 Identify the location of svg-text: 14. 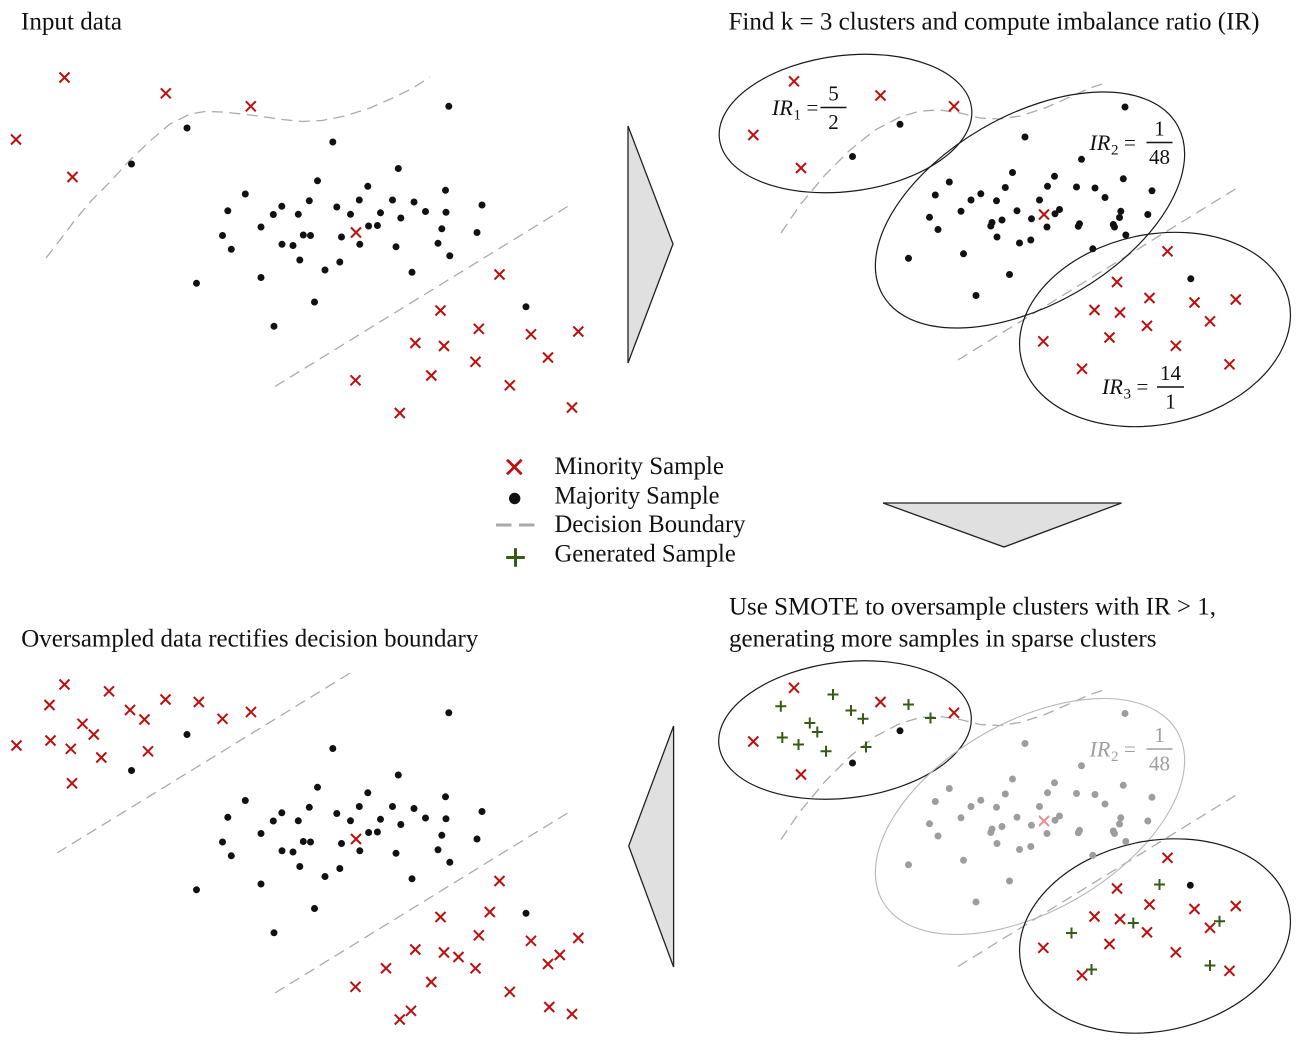
(1171, 373).